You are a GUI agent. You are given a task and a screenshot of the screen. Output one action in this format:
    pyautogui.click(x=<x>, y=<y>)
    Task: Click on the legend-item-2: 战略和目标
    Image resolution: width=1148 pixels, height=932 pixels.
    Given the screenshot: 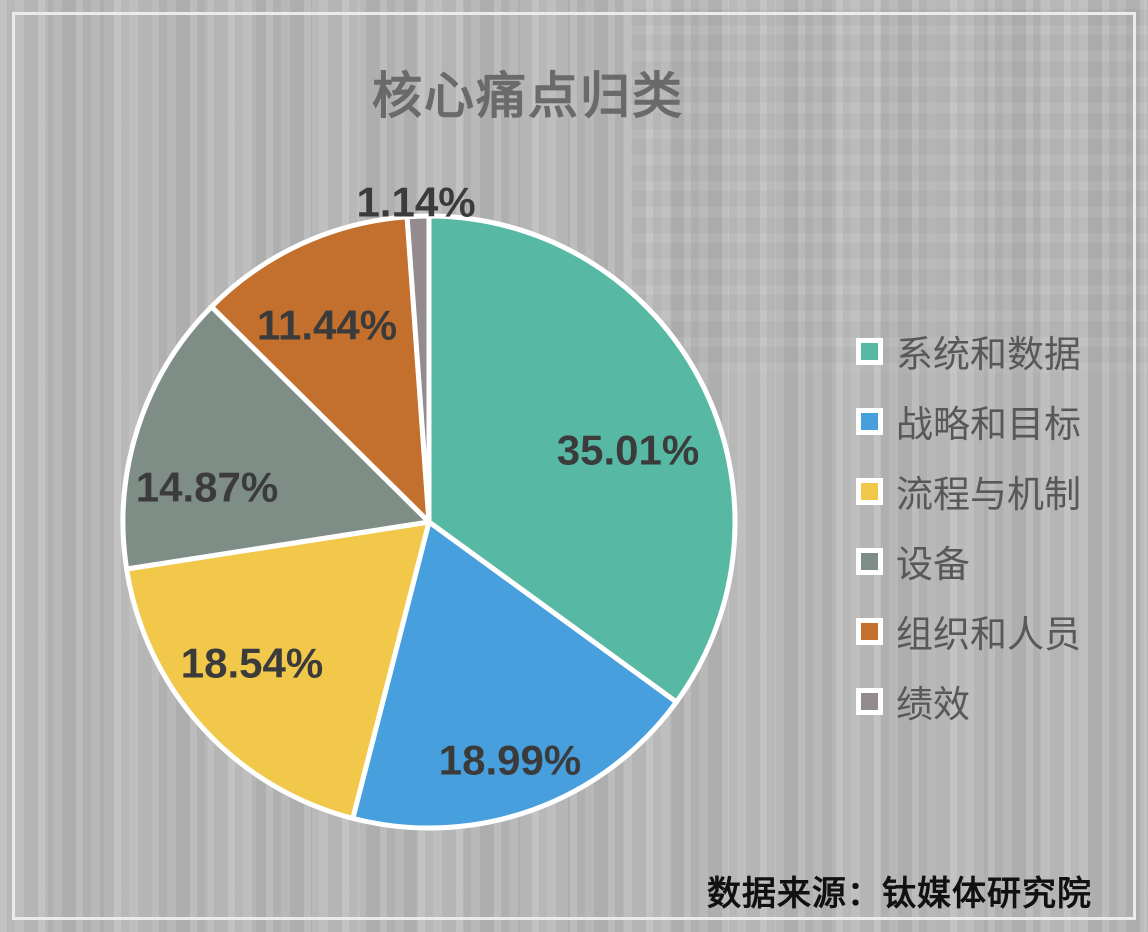 What is the action you would take?
    pyautogui.click(x=968, y=421)
    